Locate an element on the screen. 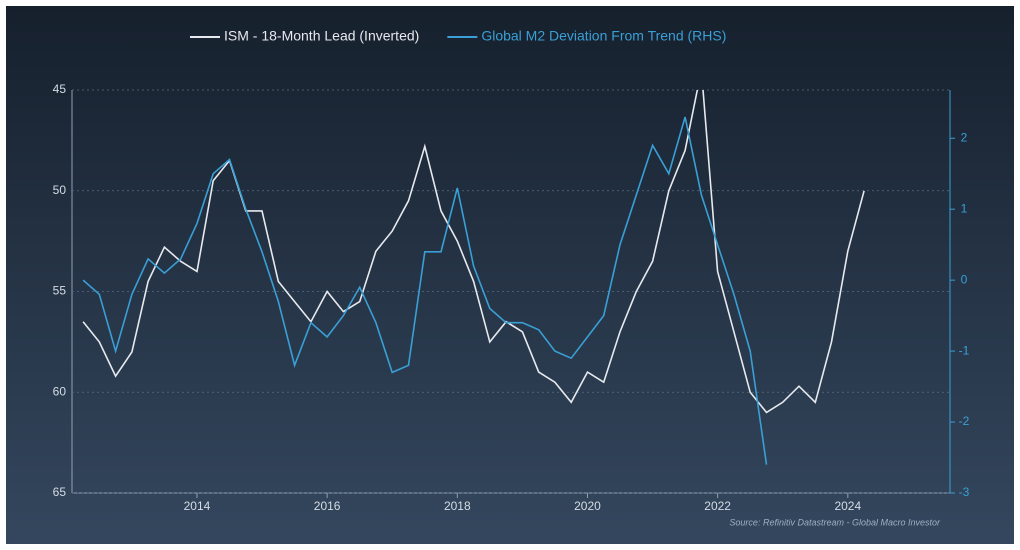 This screenshot has width=1020, height=550. x-tick-label: 2016 is located at coordinates (327, 506).